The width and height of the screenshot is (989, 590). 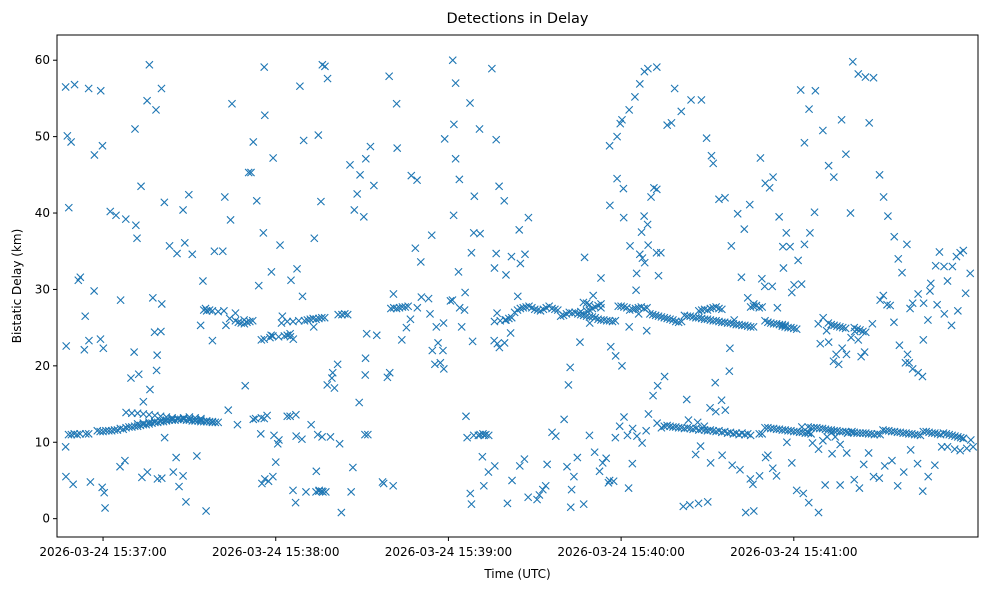 What do you see at coordinates (46, 519) in the screenshot?
I see `y-tick-label: 0` at bounding box center [46, 519].